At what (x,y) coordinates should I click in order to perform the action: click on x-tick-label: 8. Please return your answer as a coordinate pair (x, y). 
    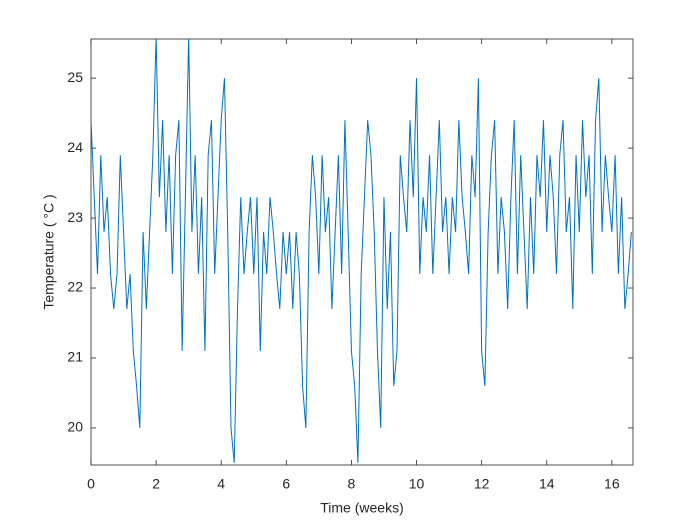
    Looking at the image, I should click on (352, 484).